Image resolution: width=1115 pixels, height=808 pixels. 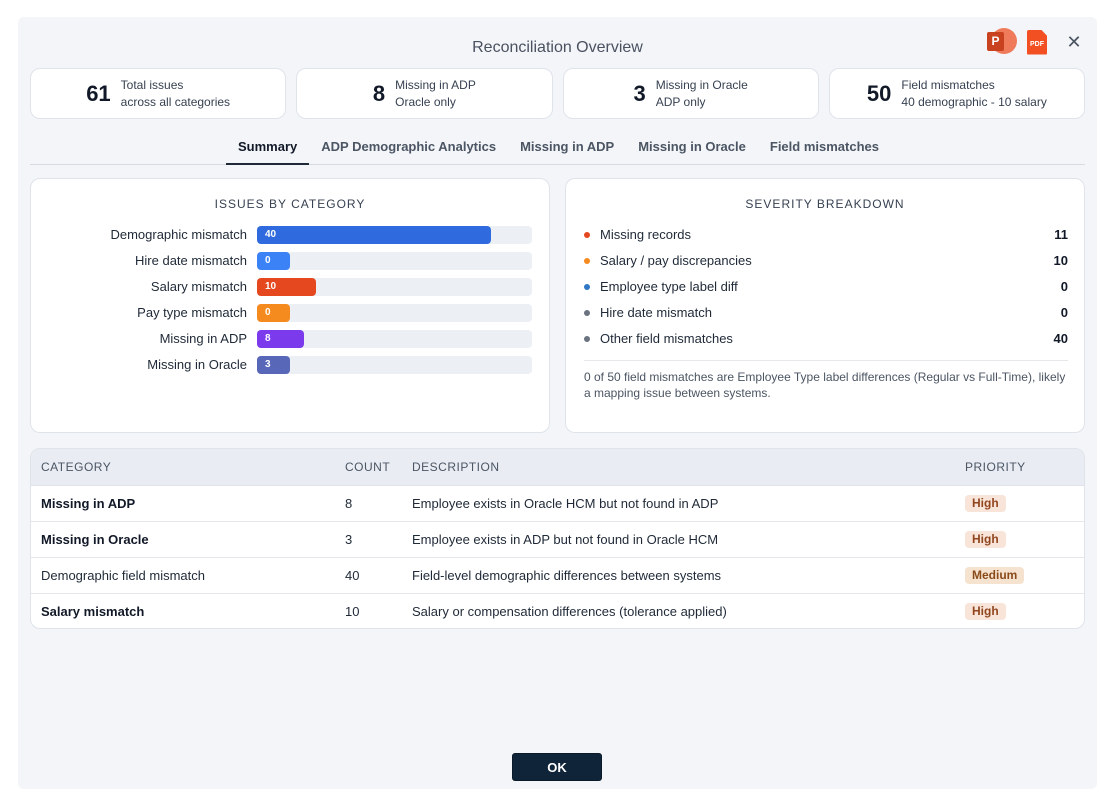 I want to click on bar-row: Demographic mismatch 40, so click(x=291, y=235).